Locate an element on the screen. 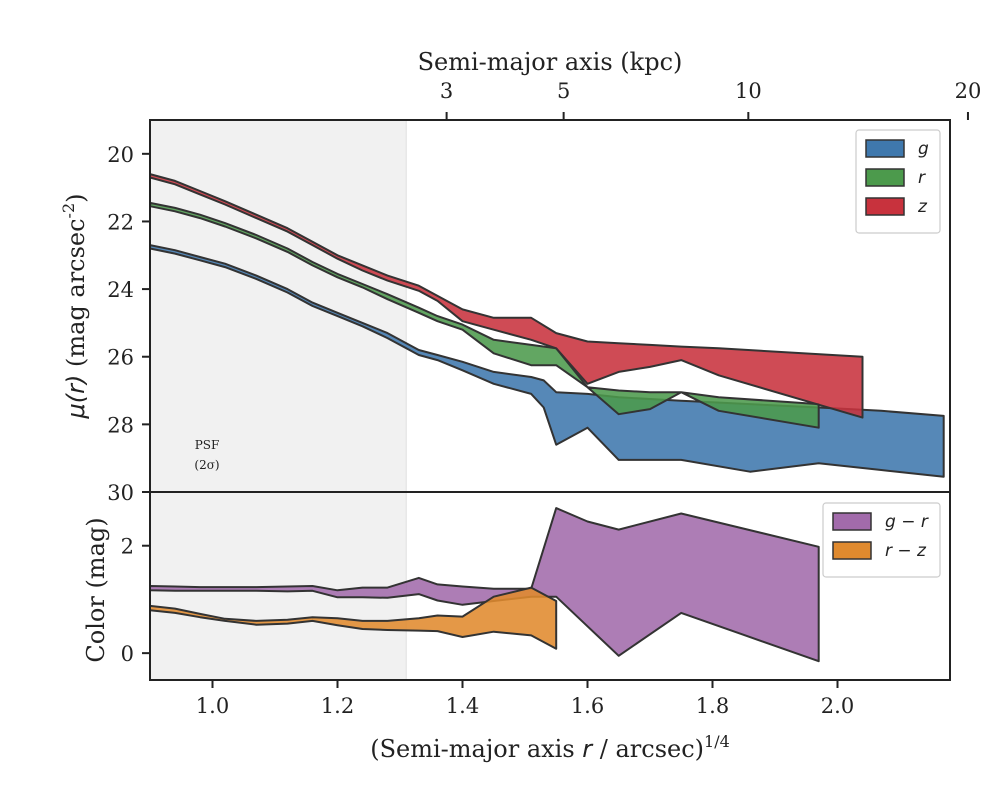  psf-sigma-label: (2σ) is located at coordinates (206, 465).